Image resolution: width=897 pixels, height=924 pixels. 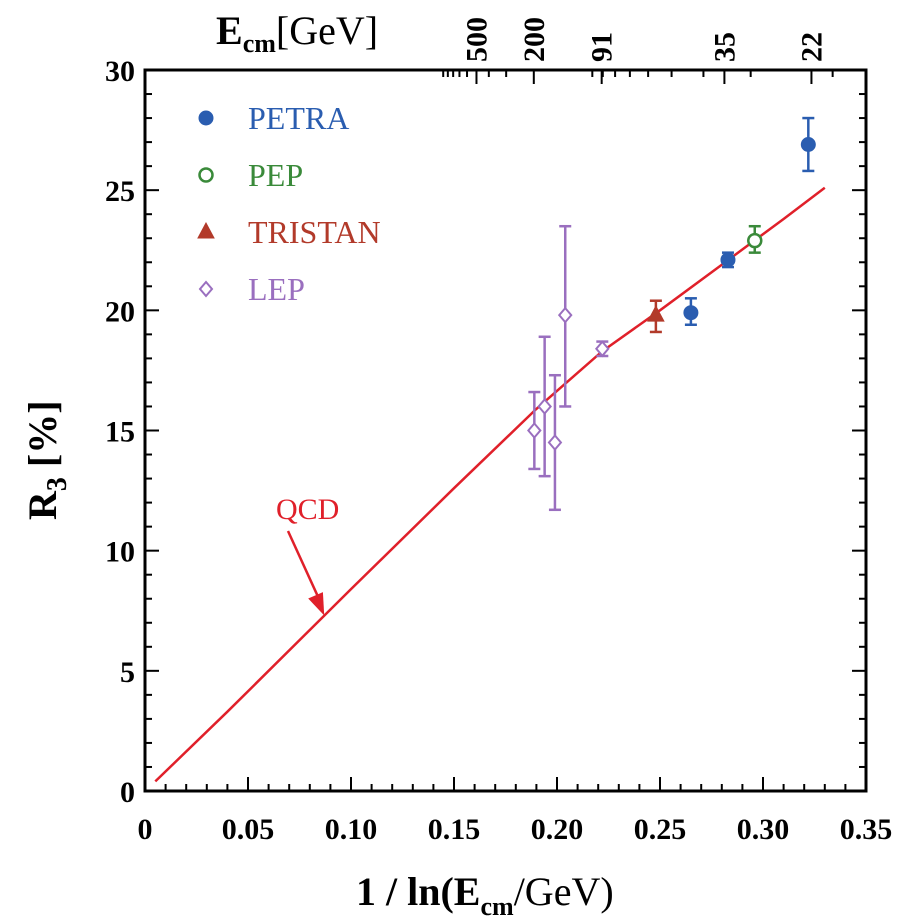 I want to click on legend-label-lep: LEP, so click(x=276, y=289).